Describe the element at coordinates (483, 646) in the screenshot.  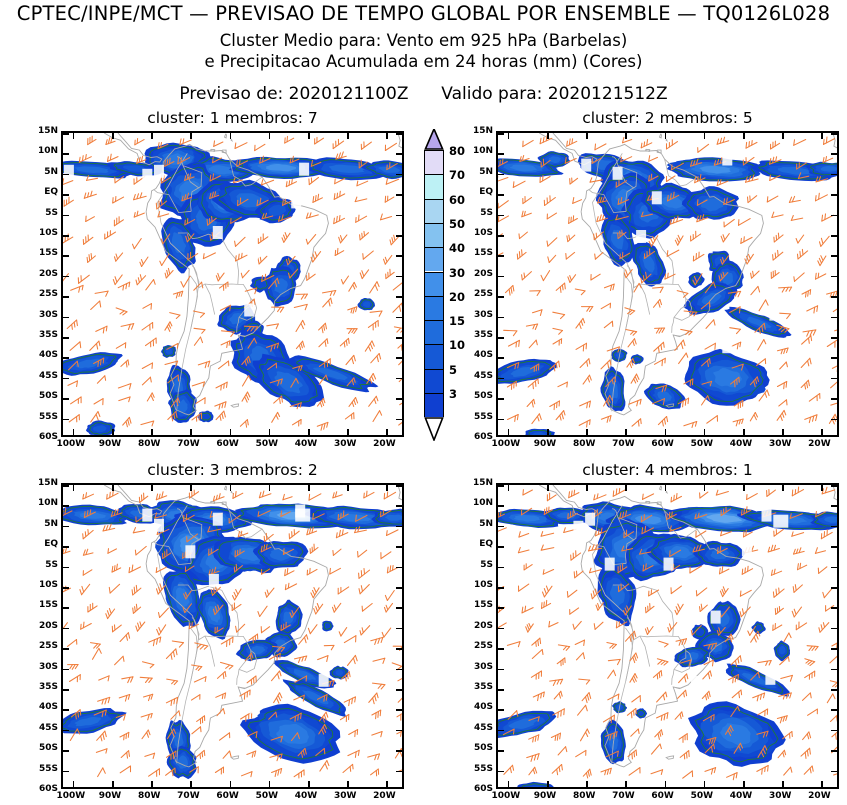
I see `y-axis-label: 25S` at that location.